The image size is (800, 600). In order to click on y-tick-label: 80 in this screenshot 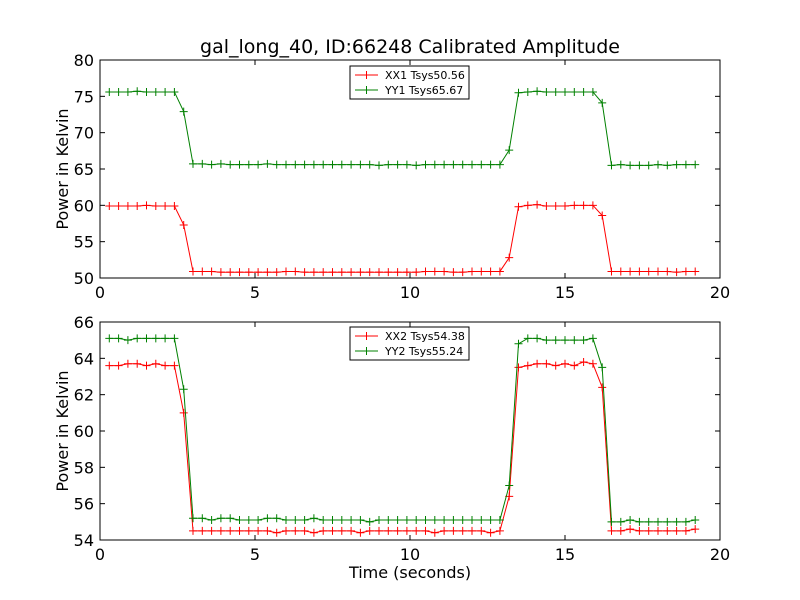, I will do `click(84, 60)`.